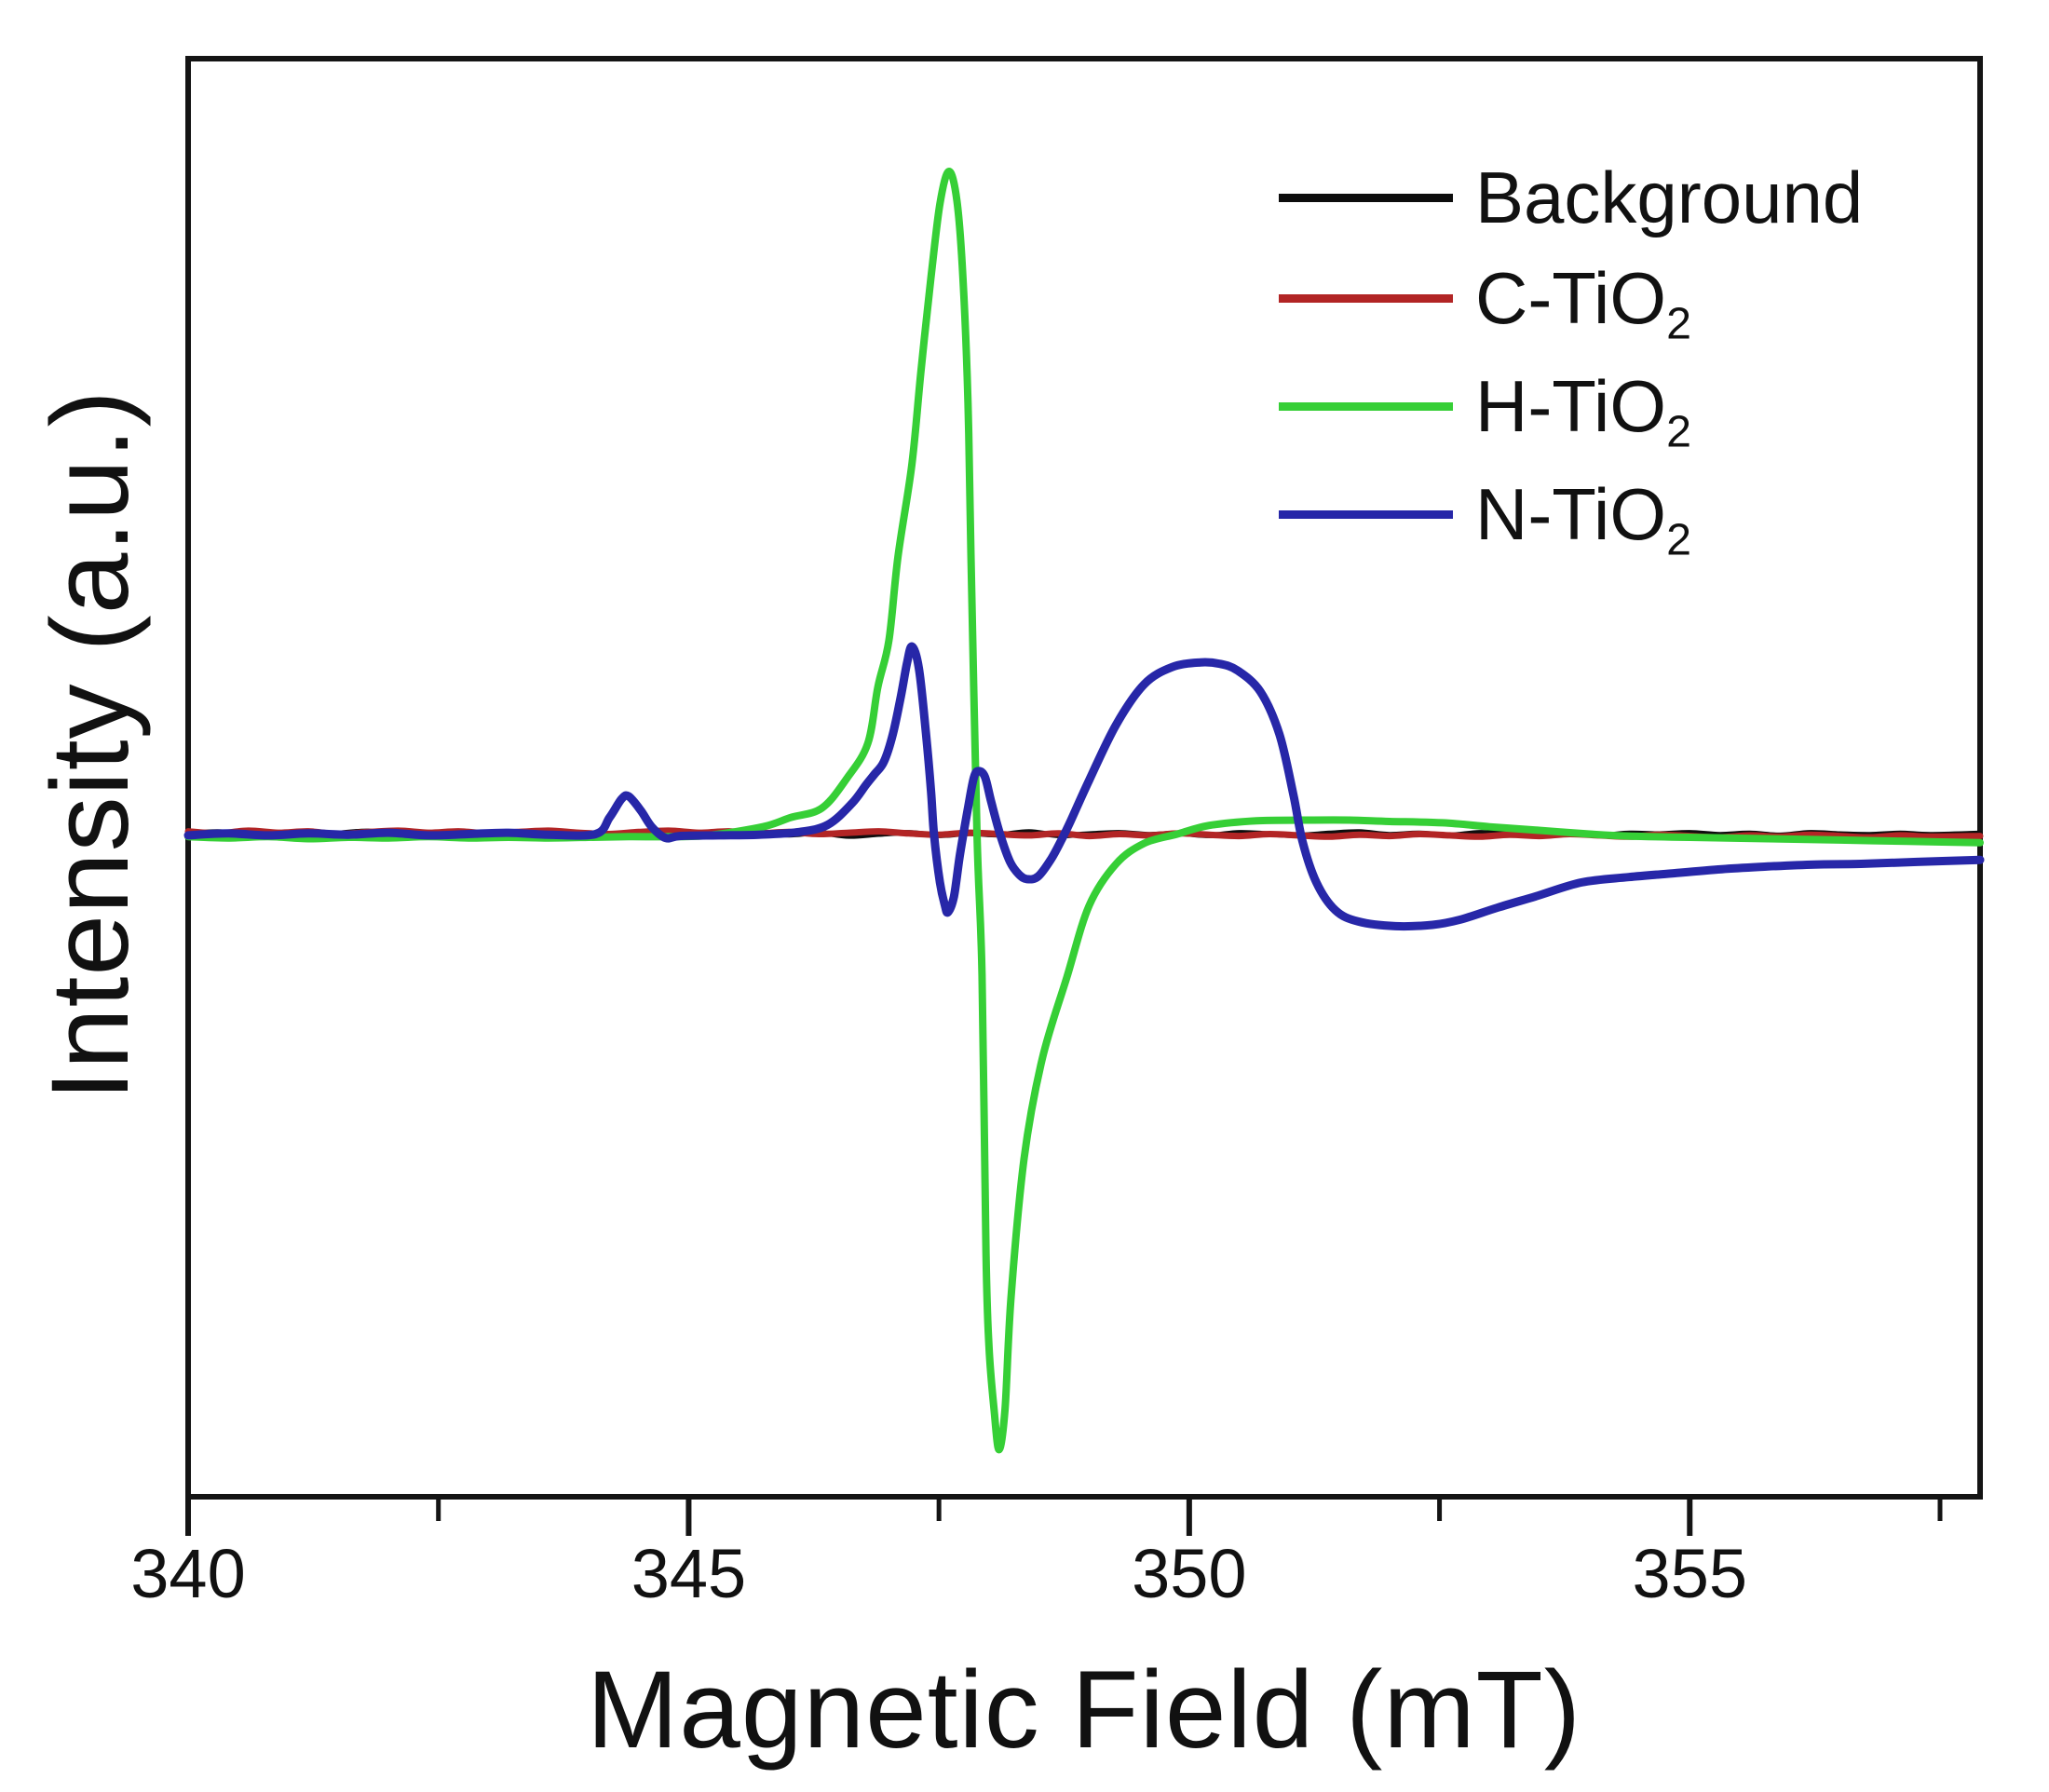  I want to click on legend-label-background: Background, so click(1669, 197).